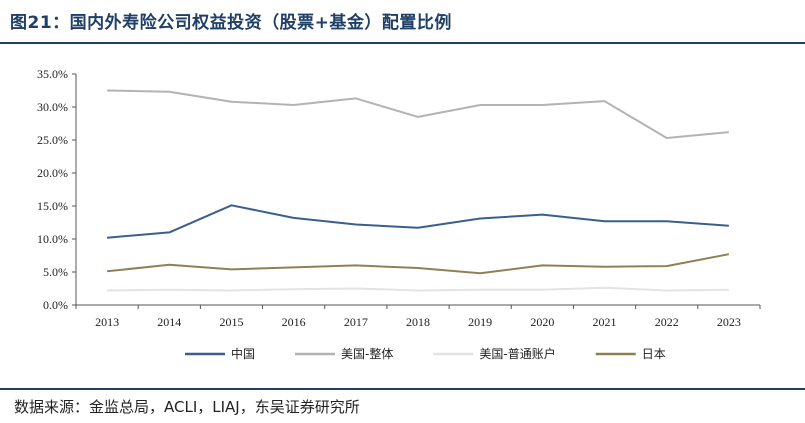  Describe the element at coordinates (55, 272) in the screenshot. I see `y-tick-label: 5.0%` at that location.